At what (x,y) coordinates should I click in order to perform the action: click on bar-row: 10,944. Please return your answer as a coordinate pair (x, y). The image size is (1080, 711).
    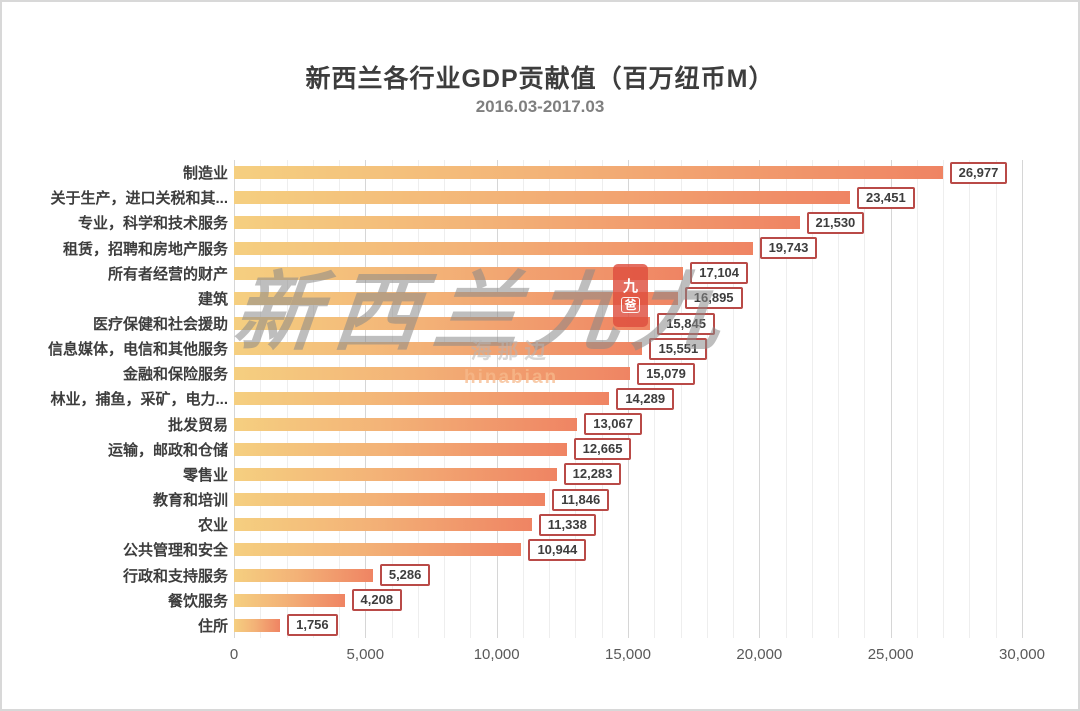
    Looking at the image, I should click on (628, 549).